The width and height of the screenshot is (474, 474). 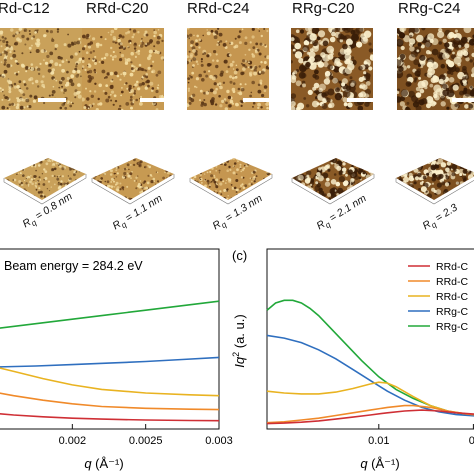 What do you see at coordinates (471, 441) in the screenshot?
I see `xtick-label: 0.` at bounding box center [471, 441].